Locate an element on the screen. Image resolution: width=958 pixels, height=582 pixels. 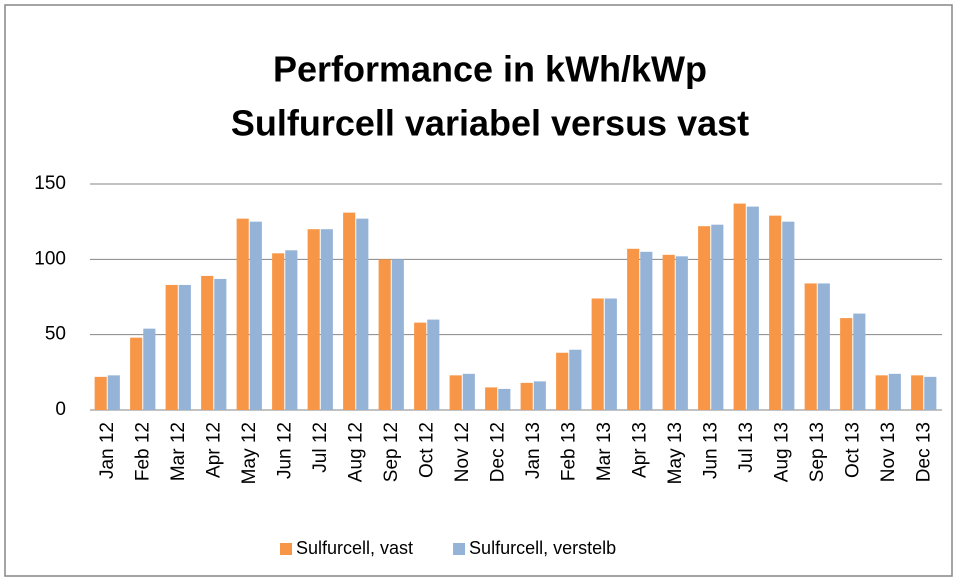
x-tick-label: Nov 12 is located at coordinates (462, 452).